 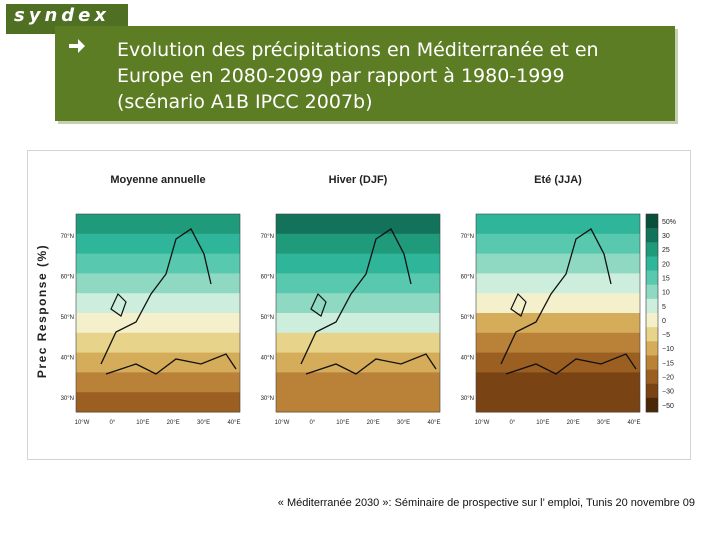 What do you see at coordinates (666, 293) in the screenshot?
I see `colorbar-label: 10` at bounding box center [666, 293].